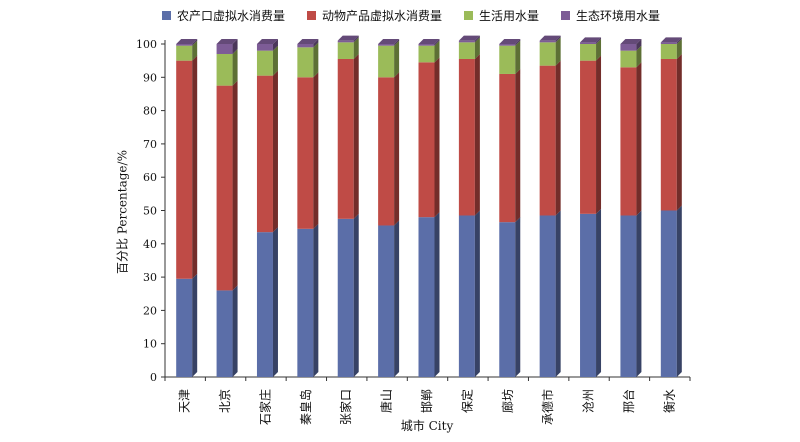  What do you see at coordinates (150, 111) in the screenshot?
I see `y-tick-label: 80` at bounding box center [150, 111].